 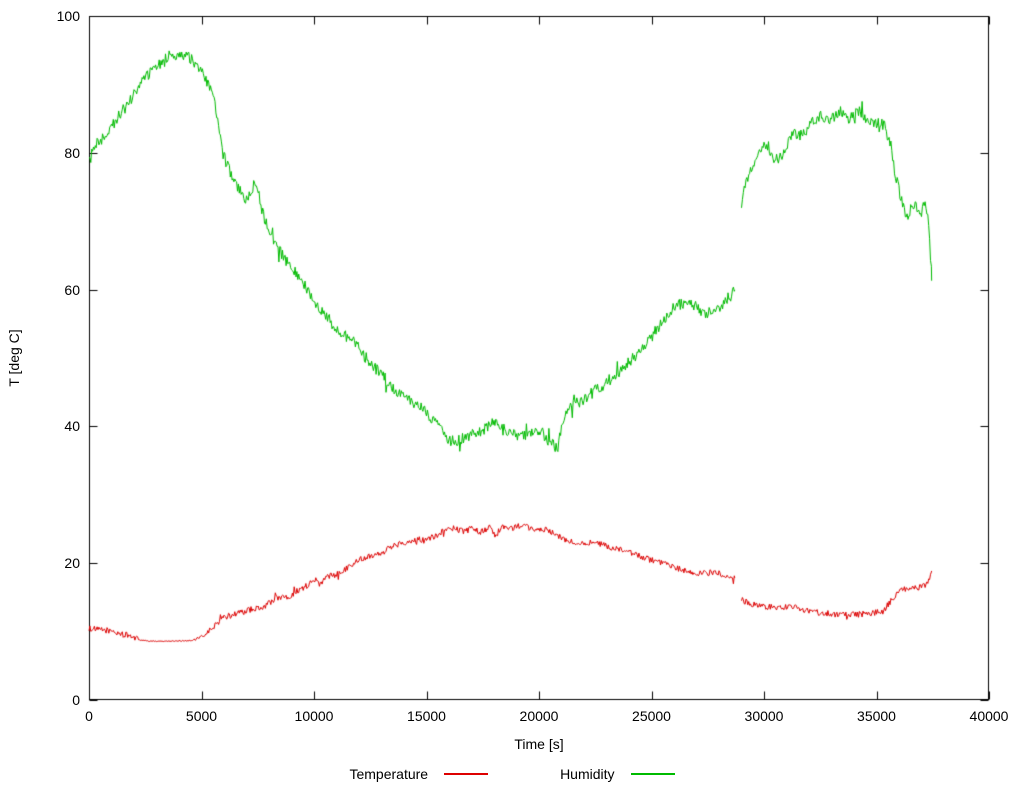 I want to click on x-tick-label: 30000, so click(x=764, y=716).